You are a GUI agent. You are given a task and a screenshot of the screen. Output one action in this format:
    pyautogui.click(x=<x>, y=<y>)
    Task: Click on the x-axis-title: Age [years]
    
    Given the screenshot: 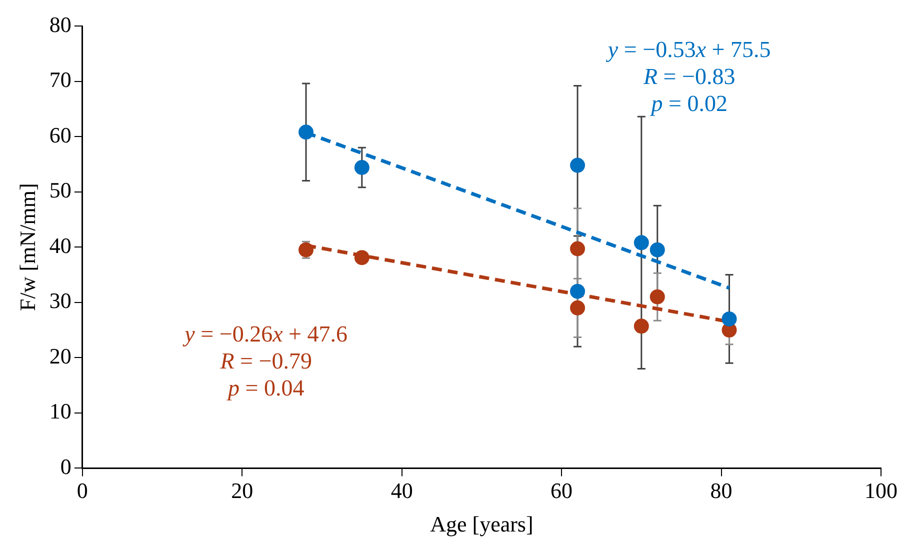 What is the action you would take?
    pyautogui.click(x=482, y=524)
    